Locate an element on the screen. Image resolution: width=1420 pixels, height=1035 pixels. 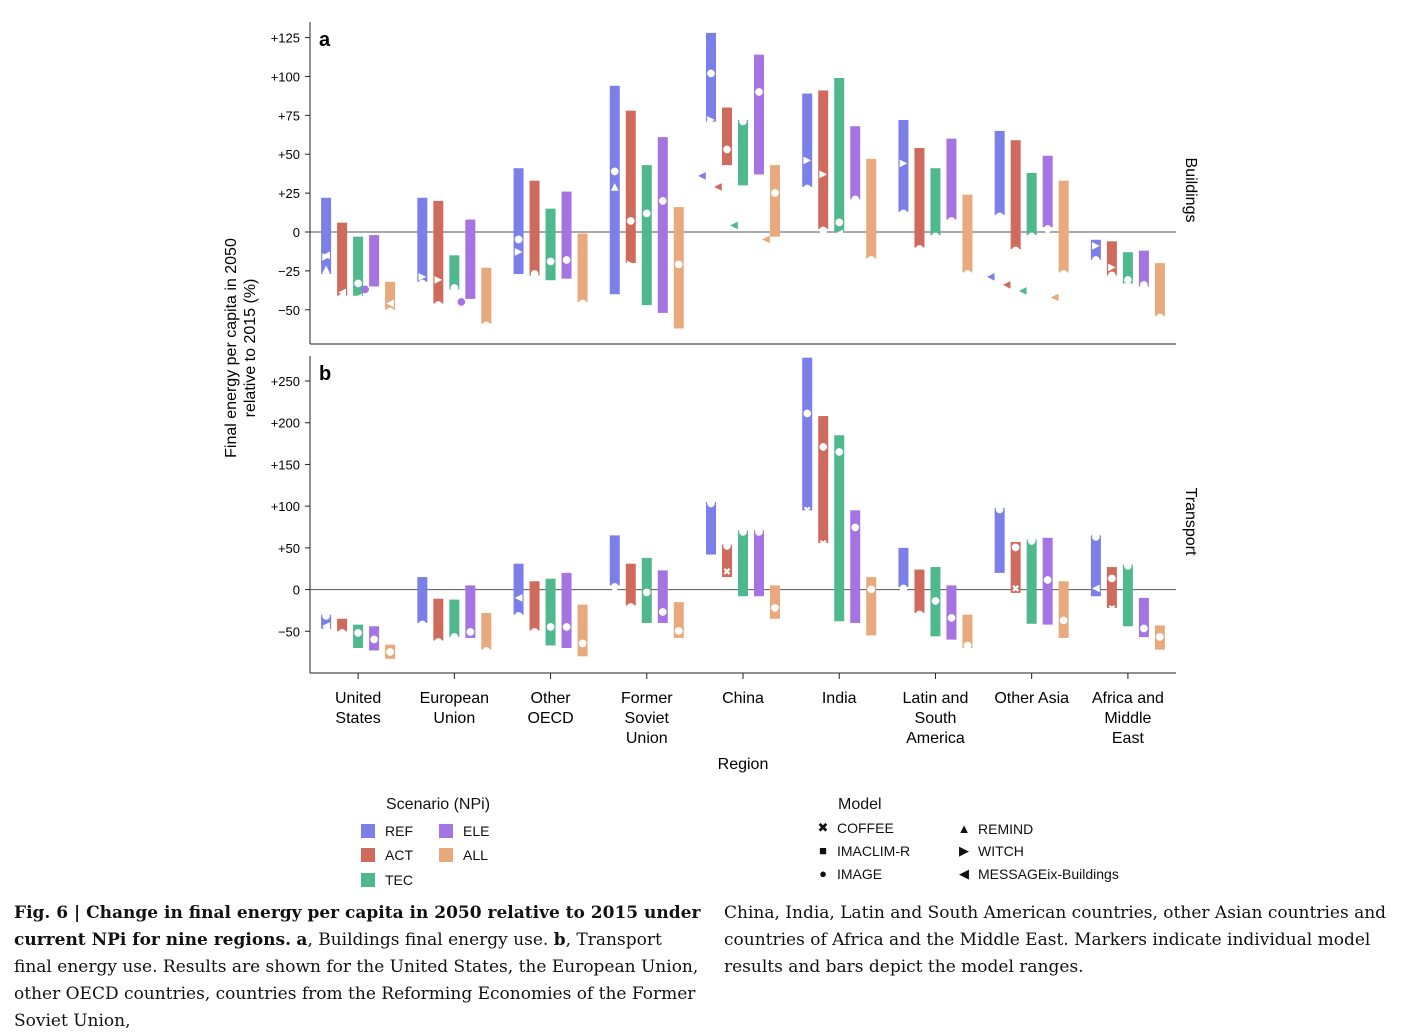
legend-label-ele: ELE is located at coordinates (476, 831).